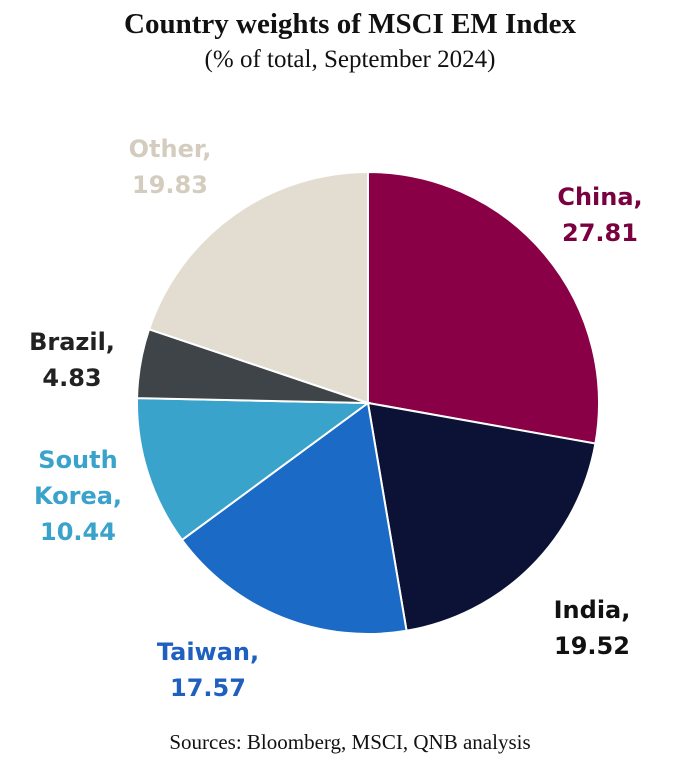  I want to click on slice-label-other: Other, 19.83, so click(170, 167).